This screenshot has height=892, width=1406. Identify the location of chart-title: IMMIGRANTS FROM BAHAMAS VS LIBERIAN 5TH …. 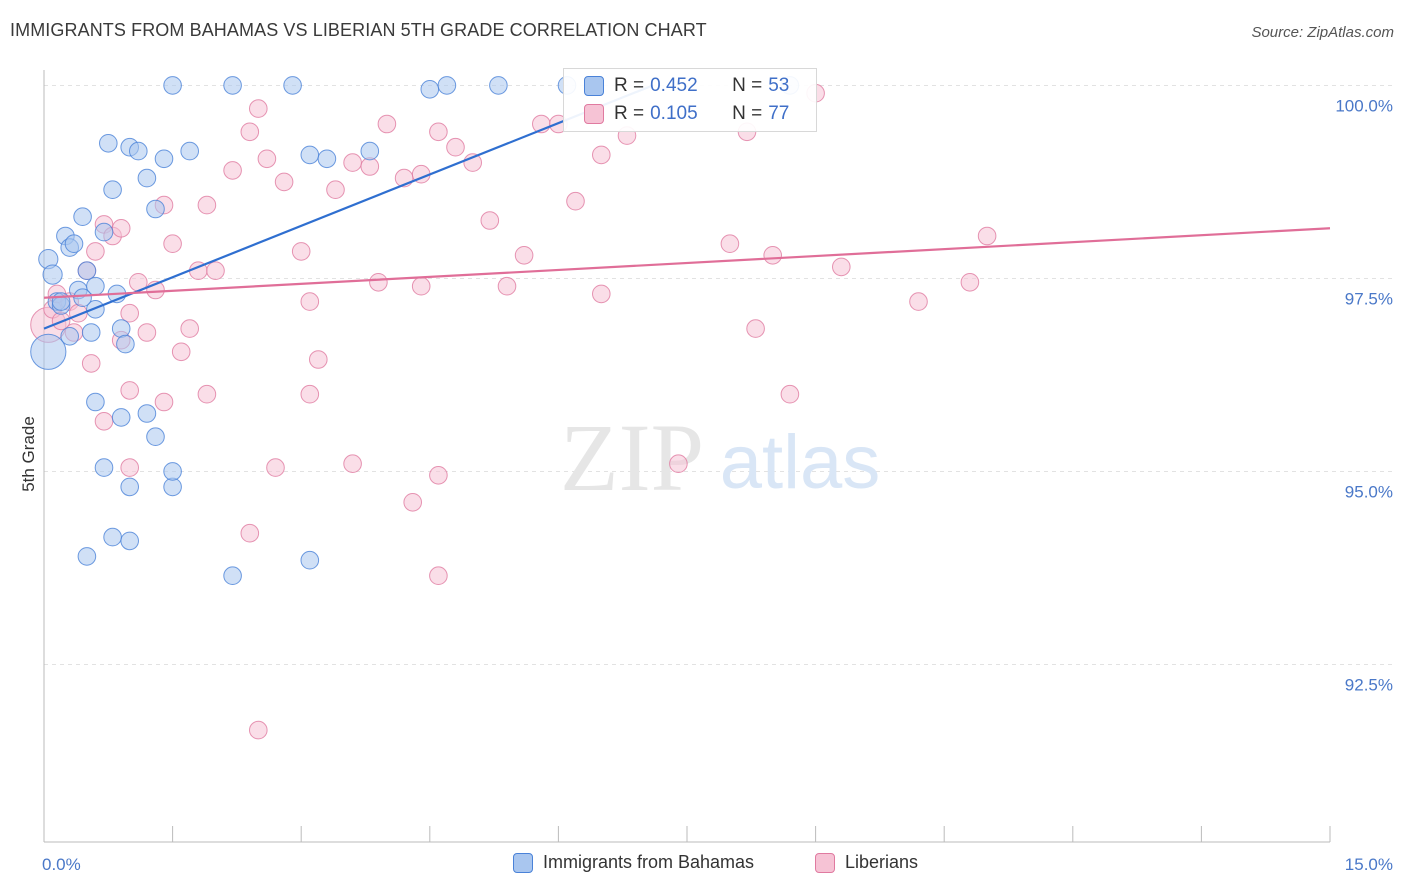
(358, 30).